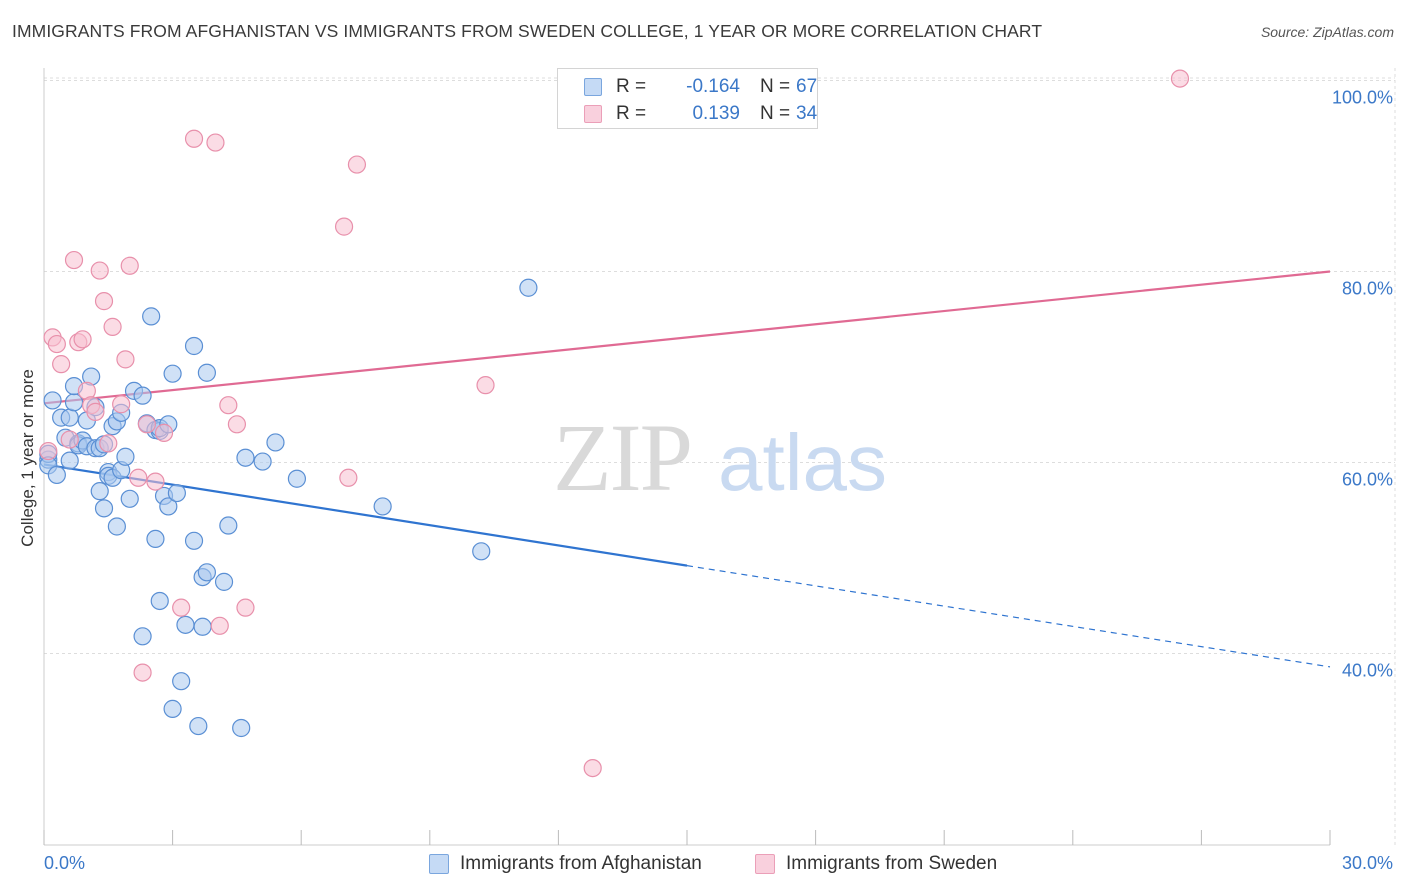  What do you see at coordinates (716, 113) in the screenshot?
I see `legend-r-value: 0.139` at bounding box center [716, 113].